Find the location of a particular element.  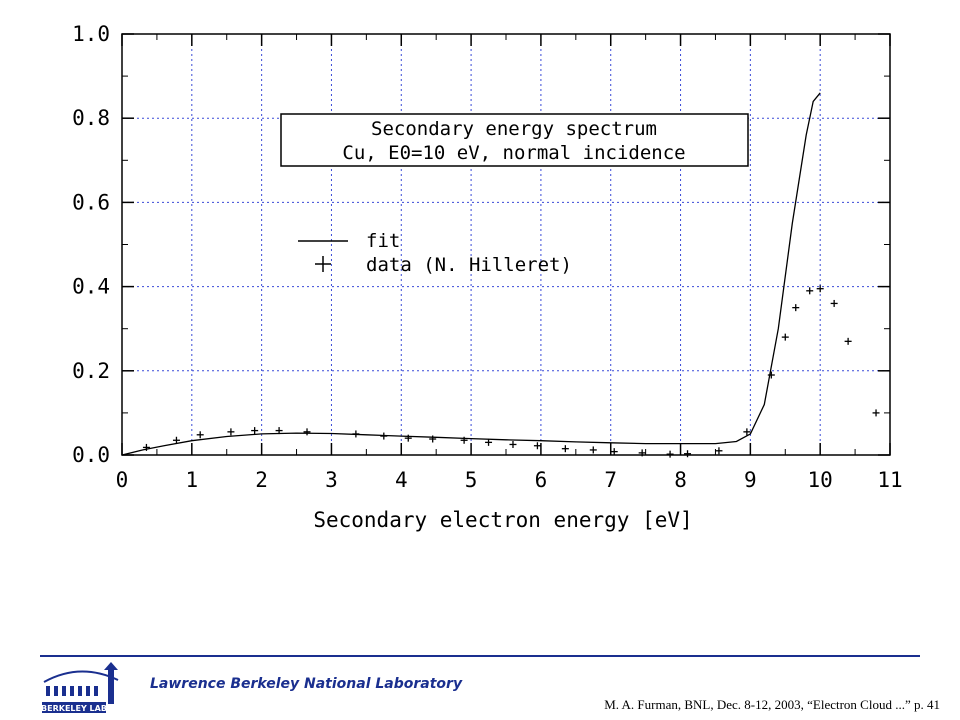

x-axis-label: Secondary electron energy [eV] is located at coordinates (502, 520).